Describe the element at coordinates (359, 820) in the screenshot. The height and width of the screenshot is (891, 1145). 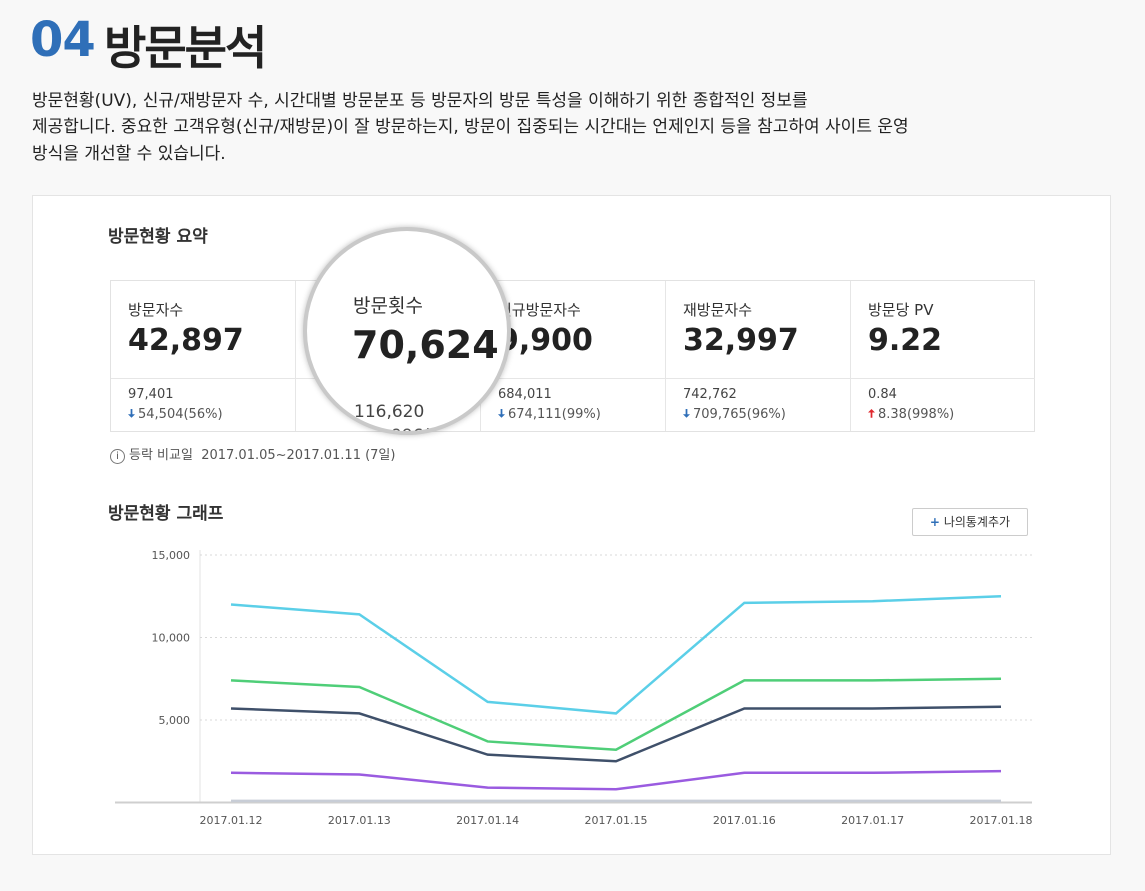
I see `x-tick-label: 2017.01.13` at that location.